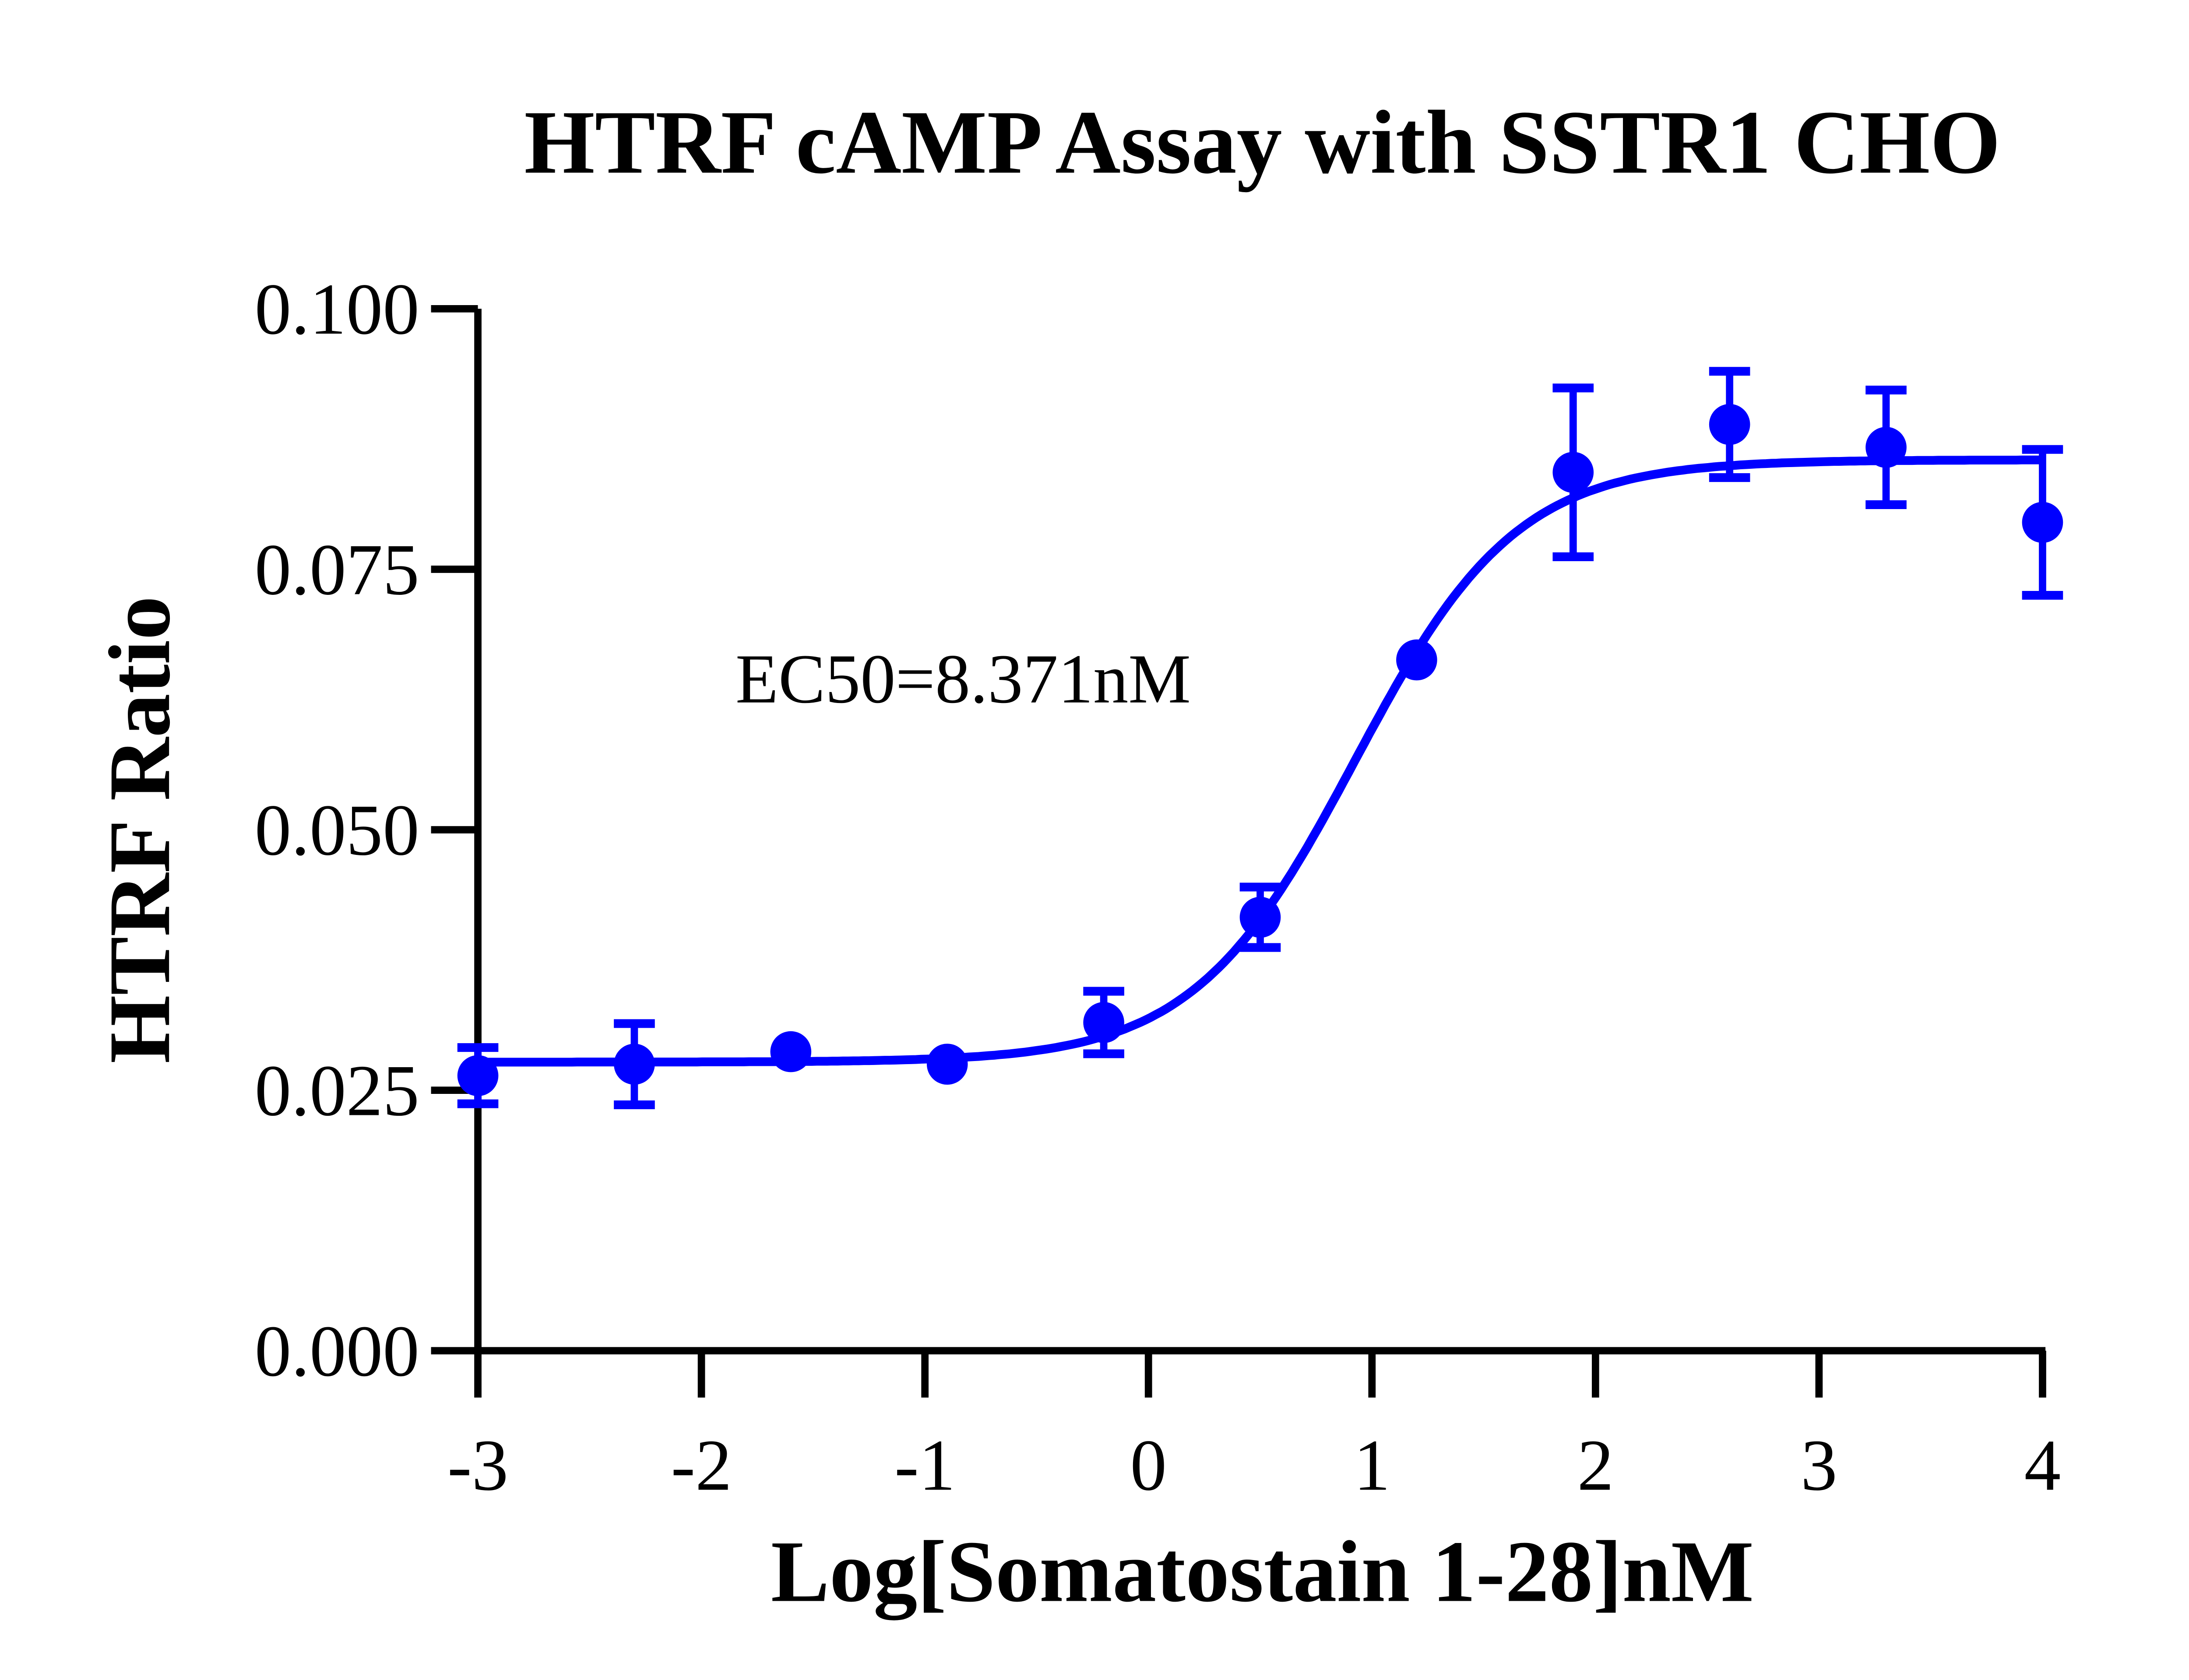  I want to click on x-axis-label: Log[Somatostain 1-28]nM, so click(1263, 1571).